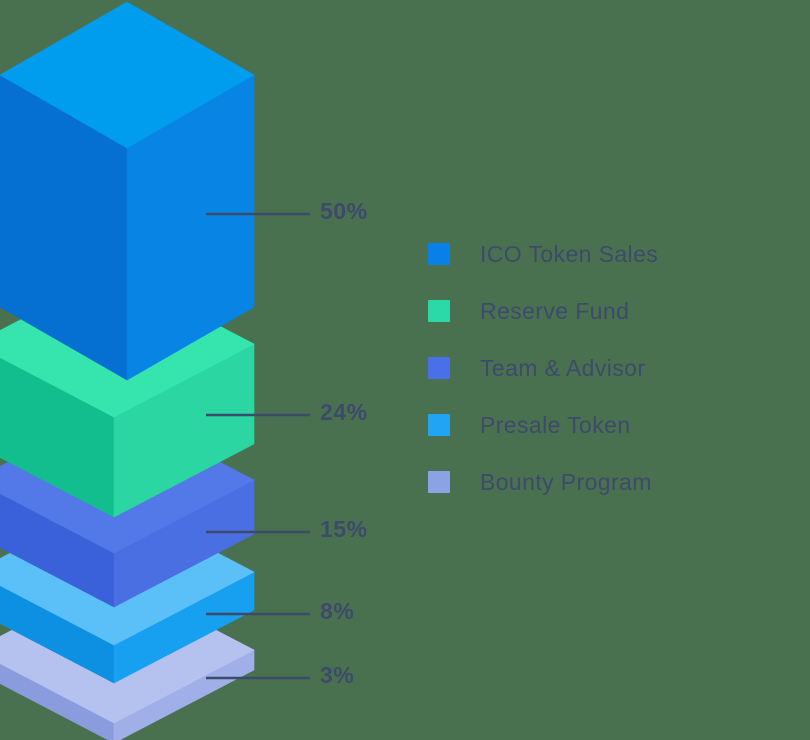 The height and width of the screenshot is (740, 810). Describe the element at coordinates (566, 481) in the screenshot. I see `legend-label: Bounty Program` at that location.